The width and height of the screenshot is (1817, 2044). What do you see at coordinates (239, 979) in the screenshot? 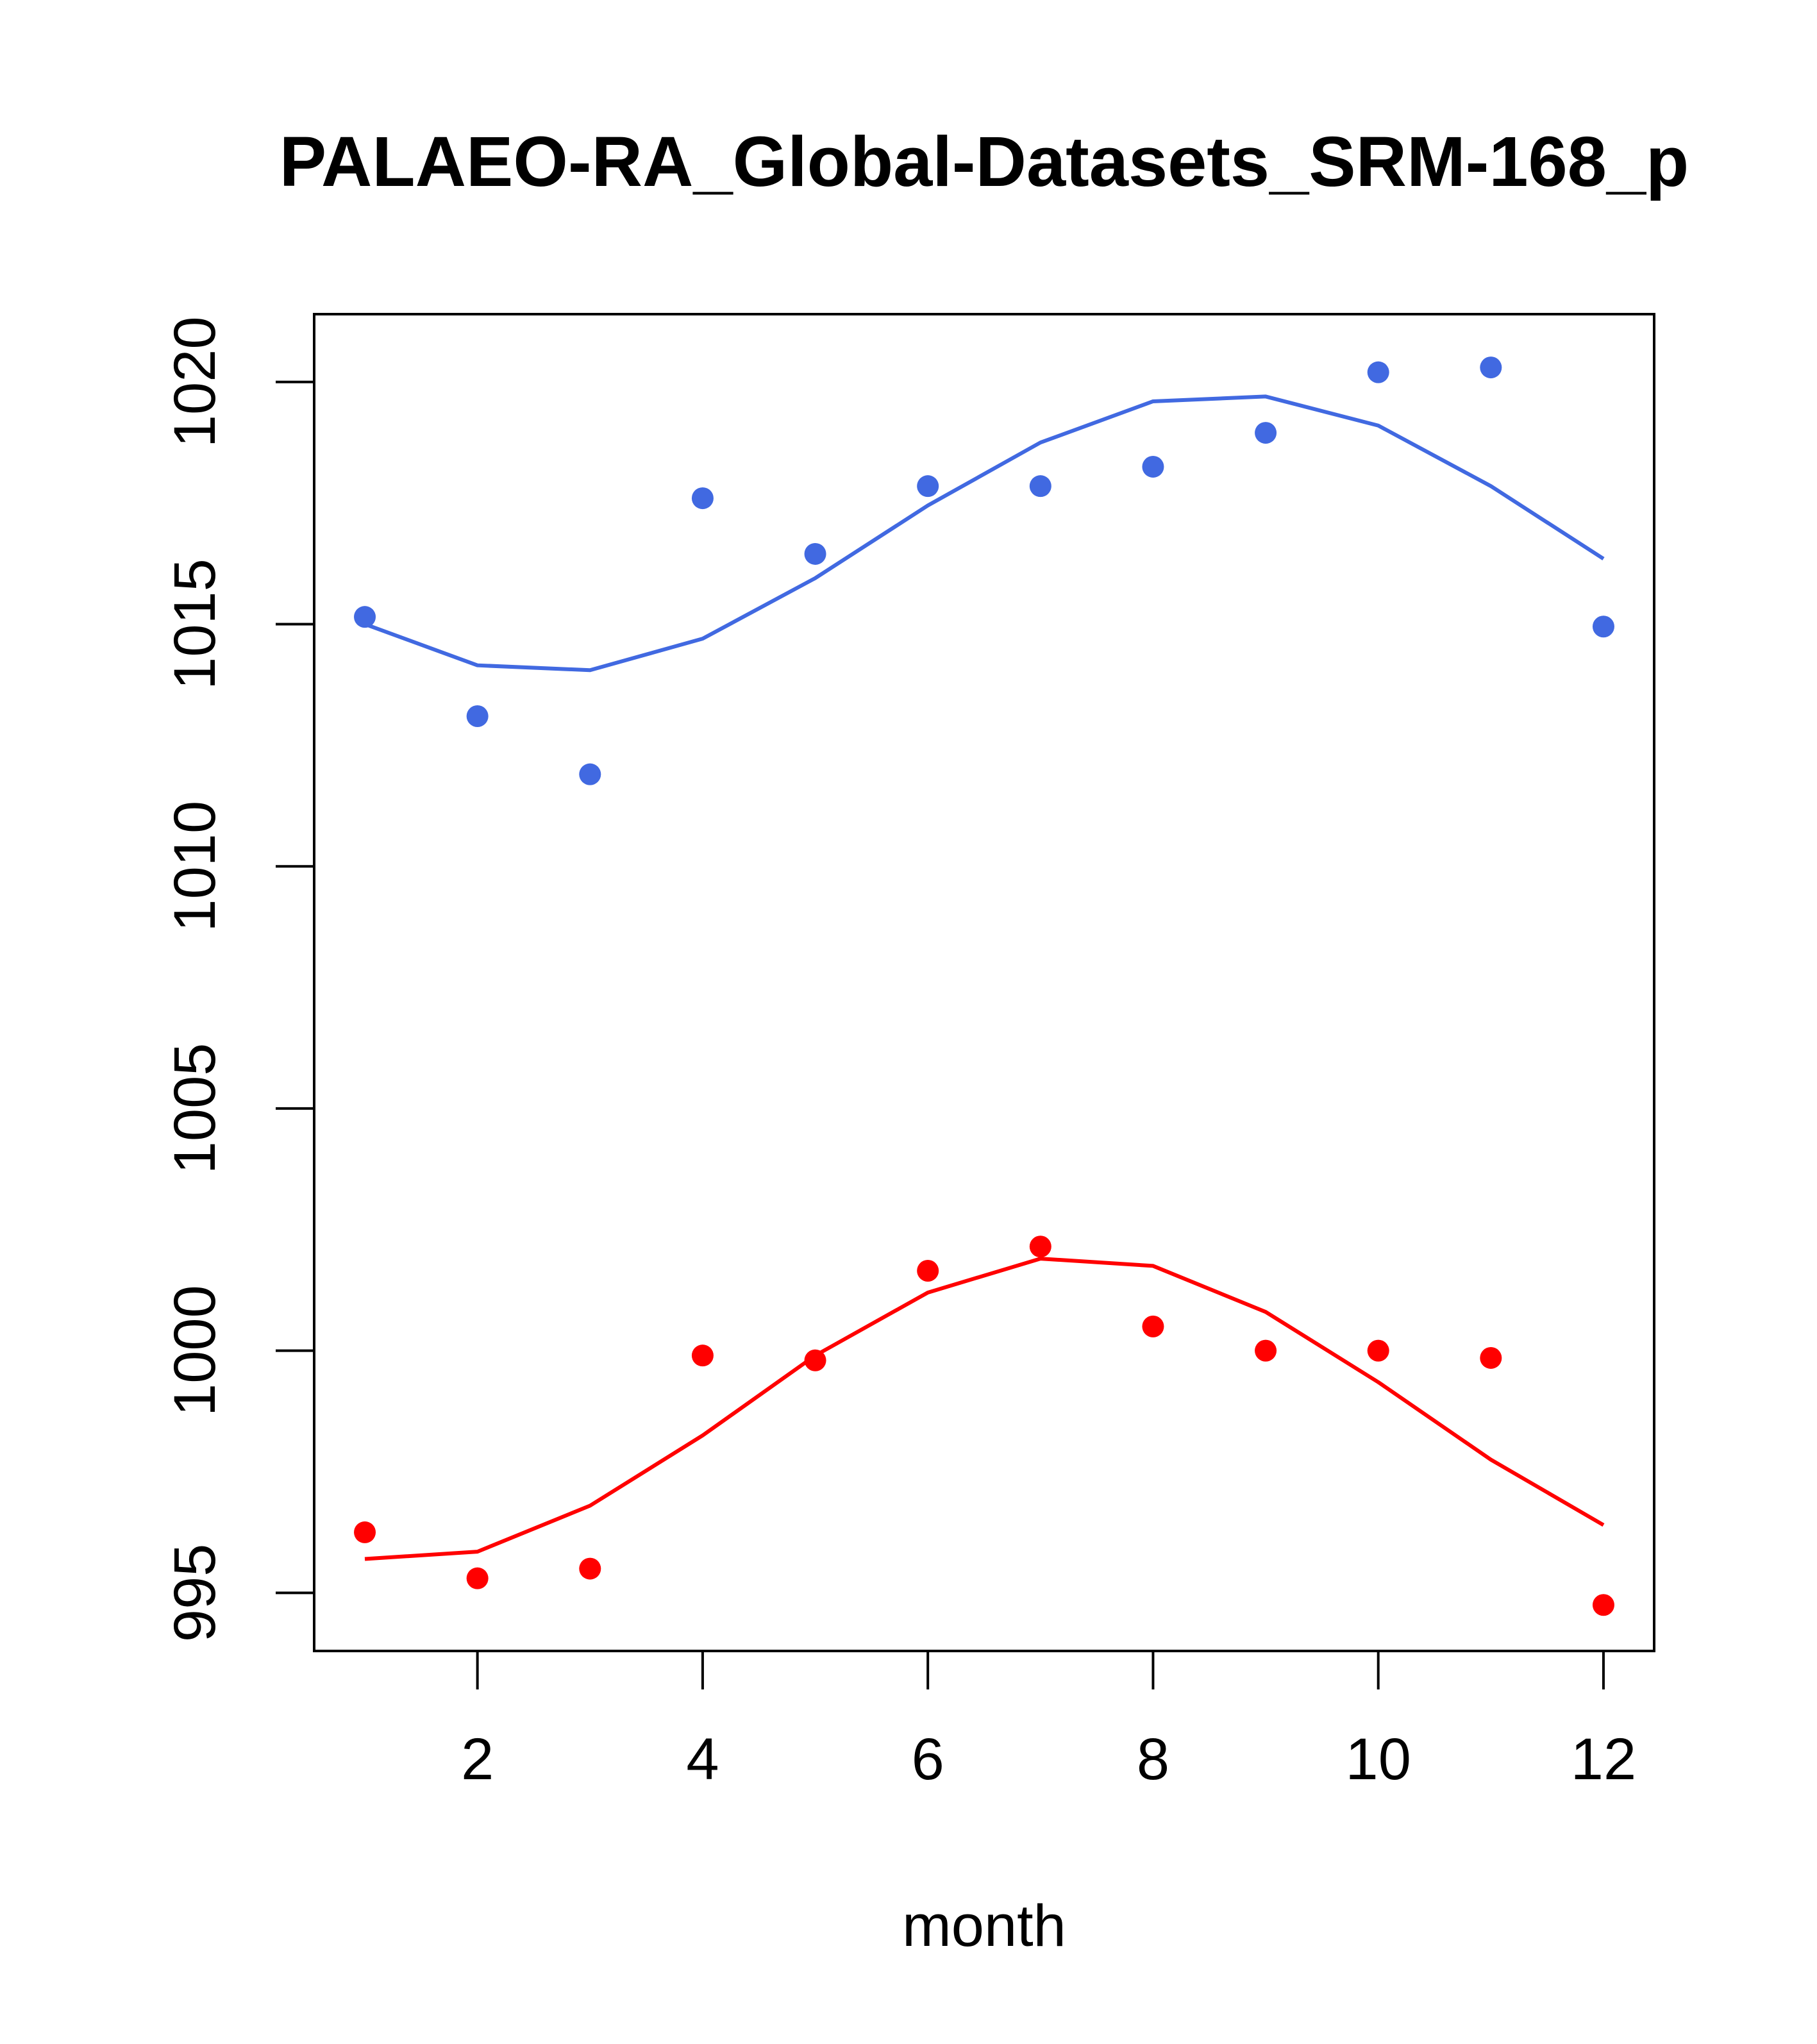
I see `y-axis: 995 1000 1005 1010 1015 1020` at bounding box center [239, 979].